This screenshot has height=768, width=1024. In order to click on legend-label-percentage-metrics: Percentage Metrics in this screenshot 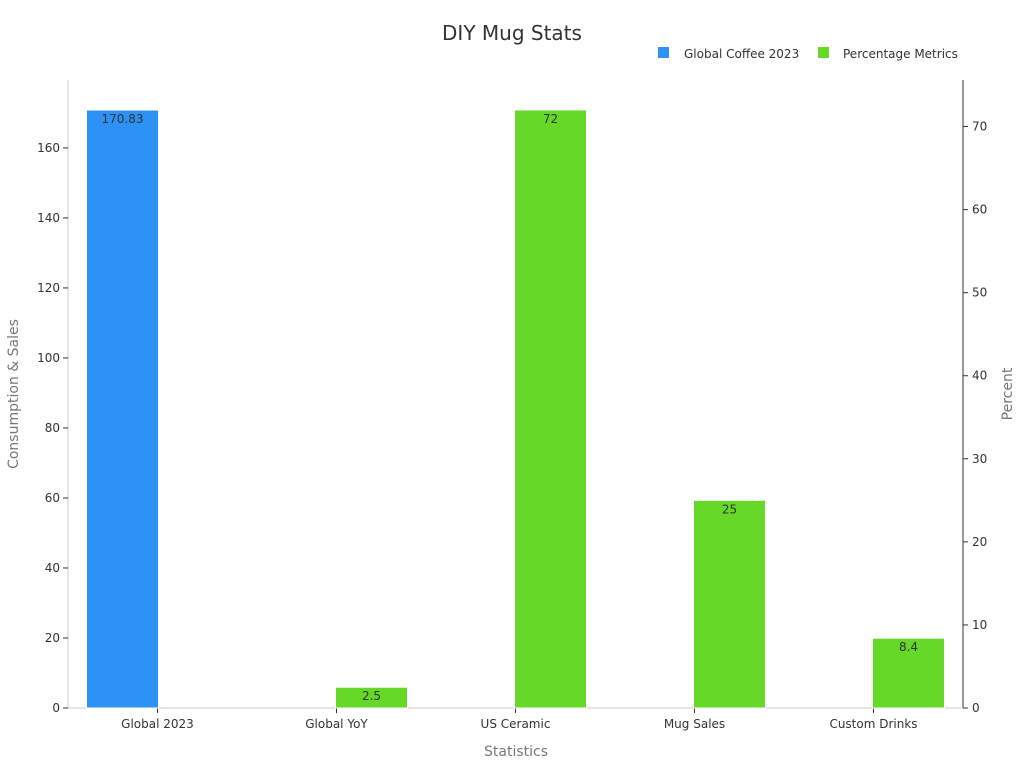, I will do `click(900, 54)`.